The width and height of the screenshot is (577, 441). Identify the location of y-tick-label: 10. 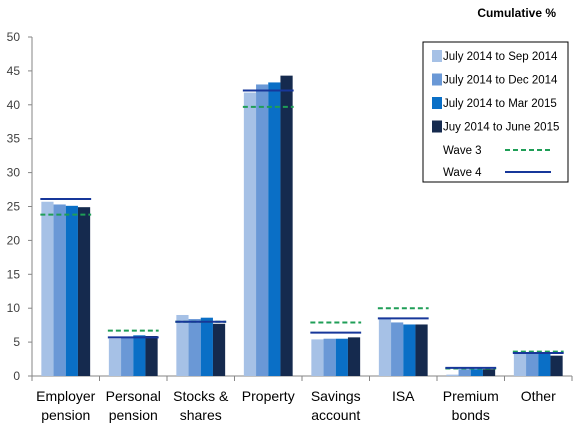
(14, 308).